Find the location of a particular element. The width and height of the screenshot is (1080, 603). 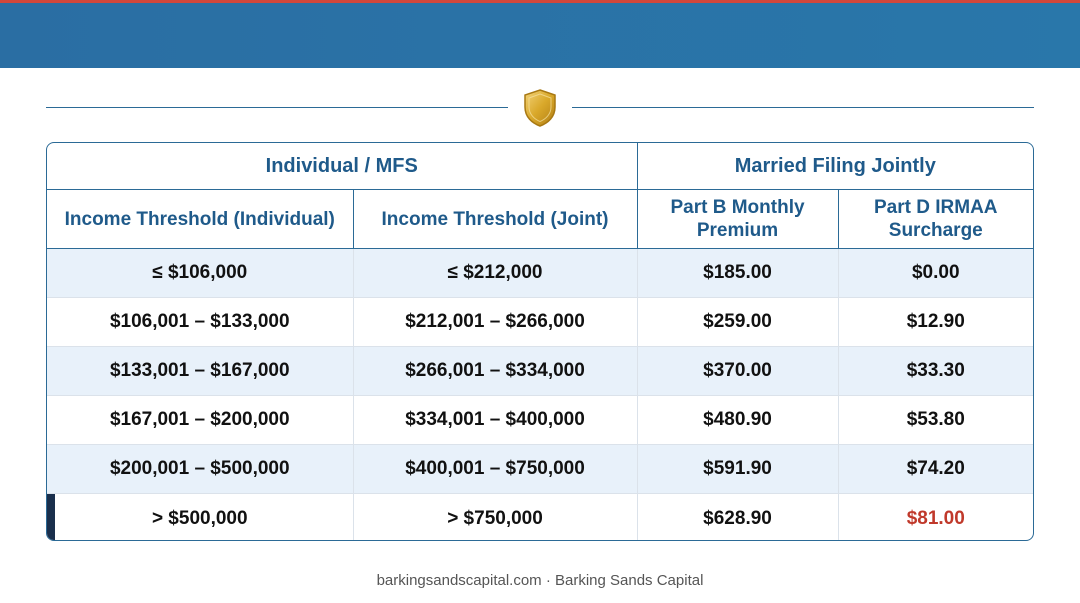

cell-income-individual-cell: > $500,000 is located at coordinates (200, 516).